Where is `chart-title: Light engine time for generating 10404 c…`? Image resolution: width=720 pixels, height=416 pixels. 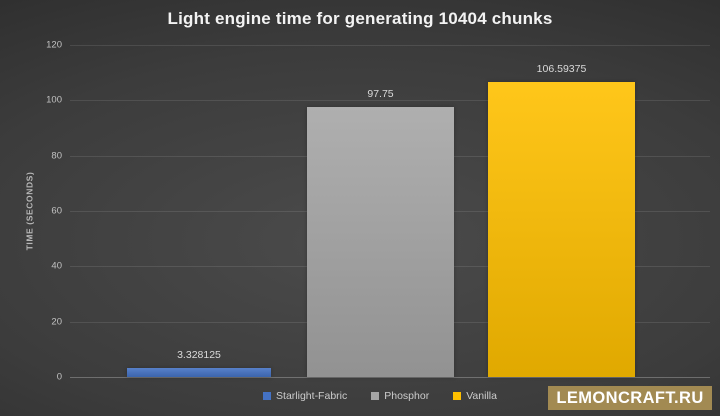 chart-title: Light engine time for generating 10404 c… is located at coordinates (360, 18).